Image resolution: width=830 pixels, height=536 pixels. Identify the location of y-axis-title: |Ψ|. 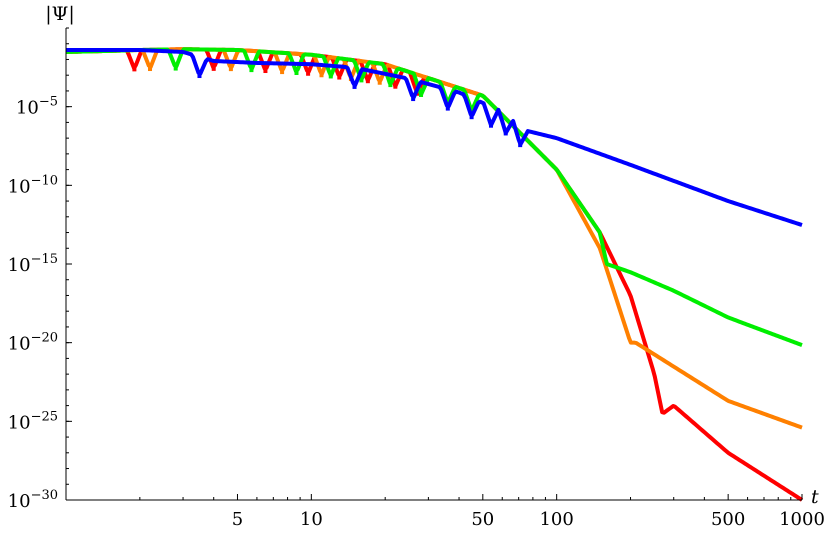
(59, 14).